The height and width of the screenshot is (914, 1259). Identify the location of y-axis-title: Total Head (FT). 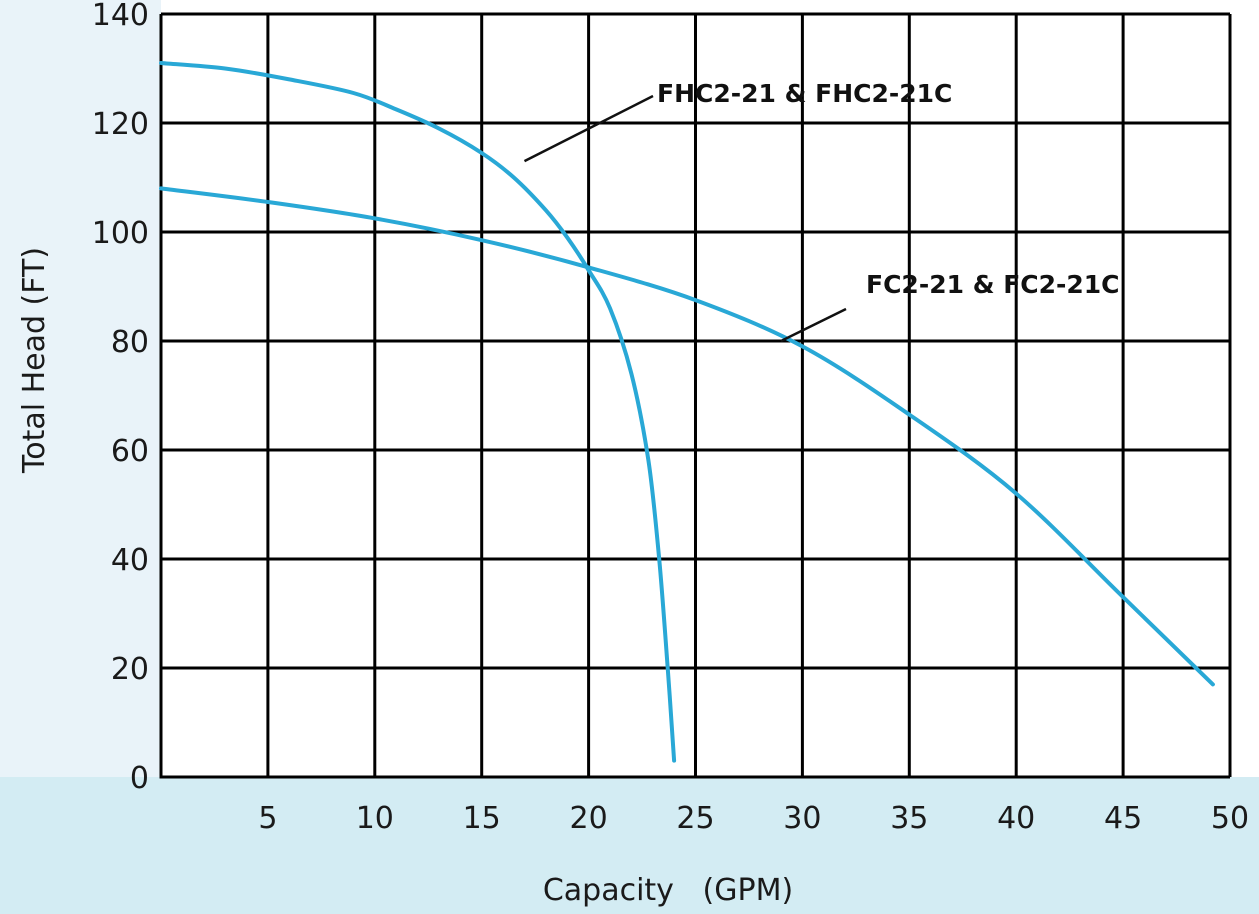
(34, 360).